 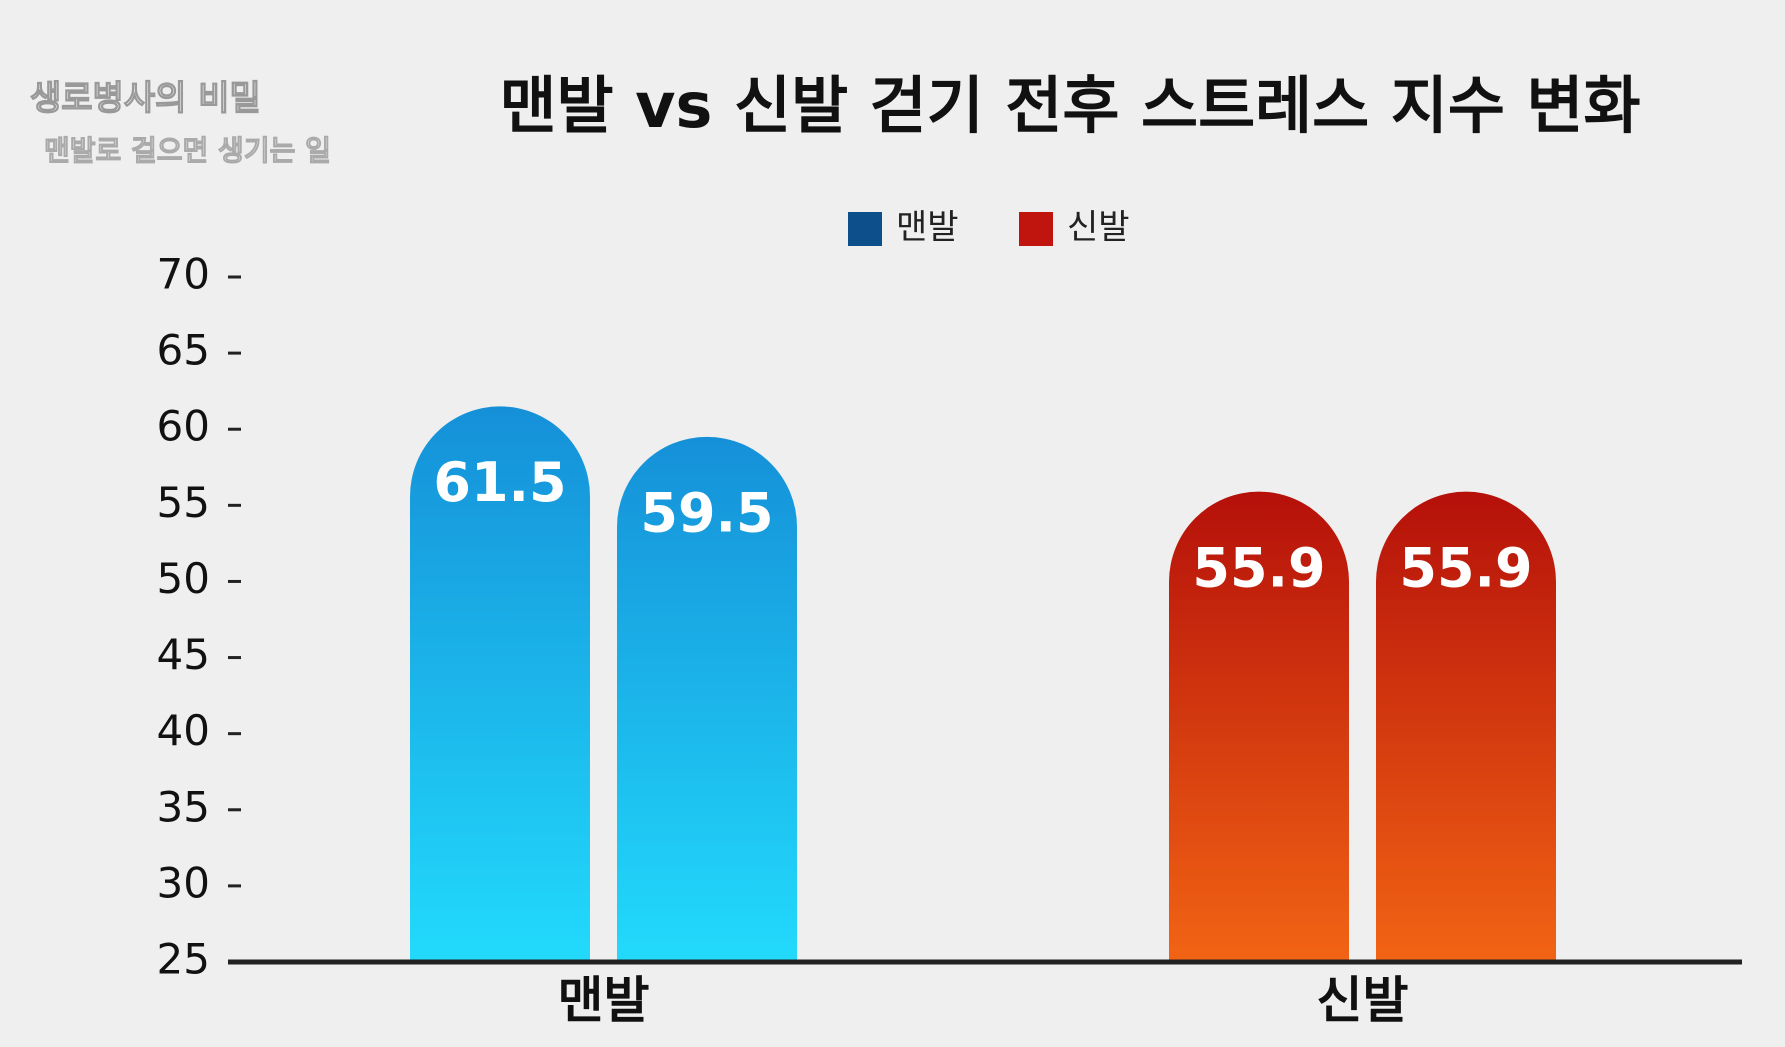 What do you see at coordinates (187, 150) in the screenshot?
I see `episode-caption: 맨발로 걸으면 생기는 일` at bounding box center [187, 150].